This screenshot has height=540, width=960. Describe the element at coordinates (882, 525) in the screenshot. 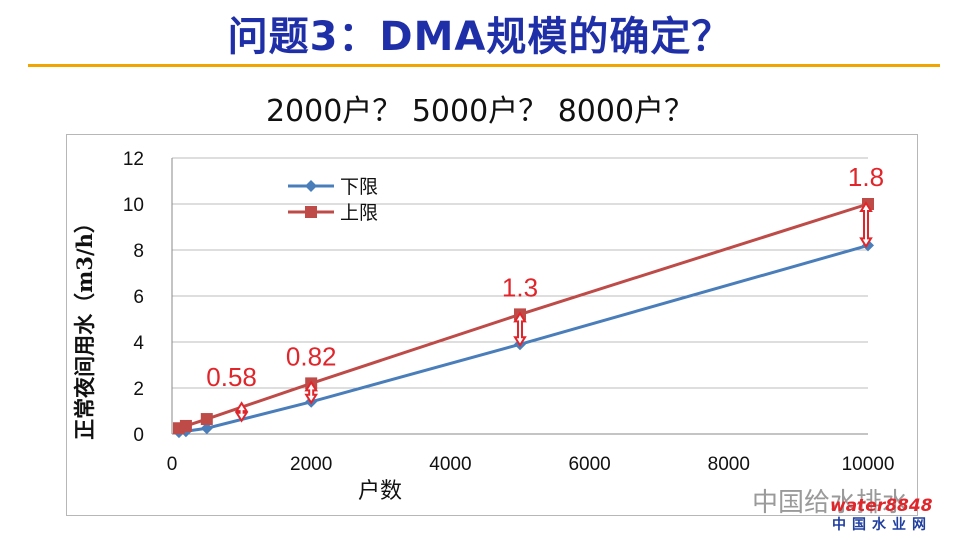

I see `watermark-site-cn: 中国水业网` at that location.